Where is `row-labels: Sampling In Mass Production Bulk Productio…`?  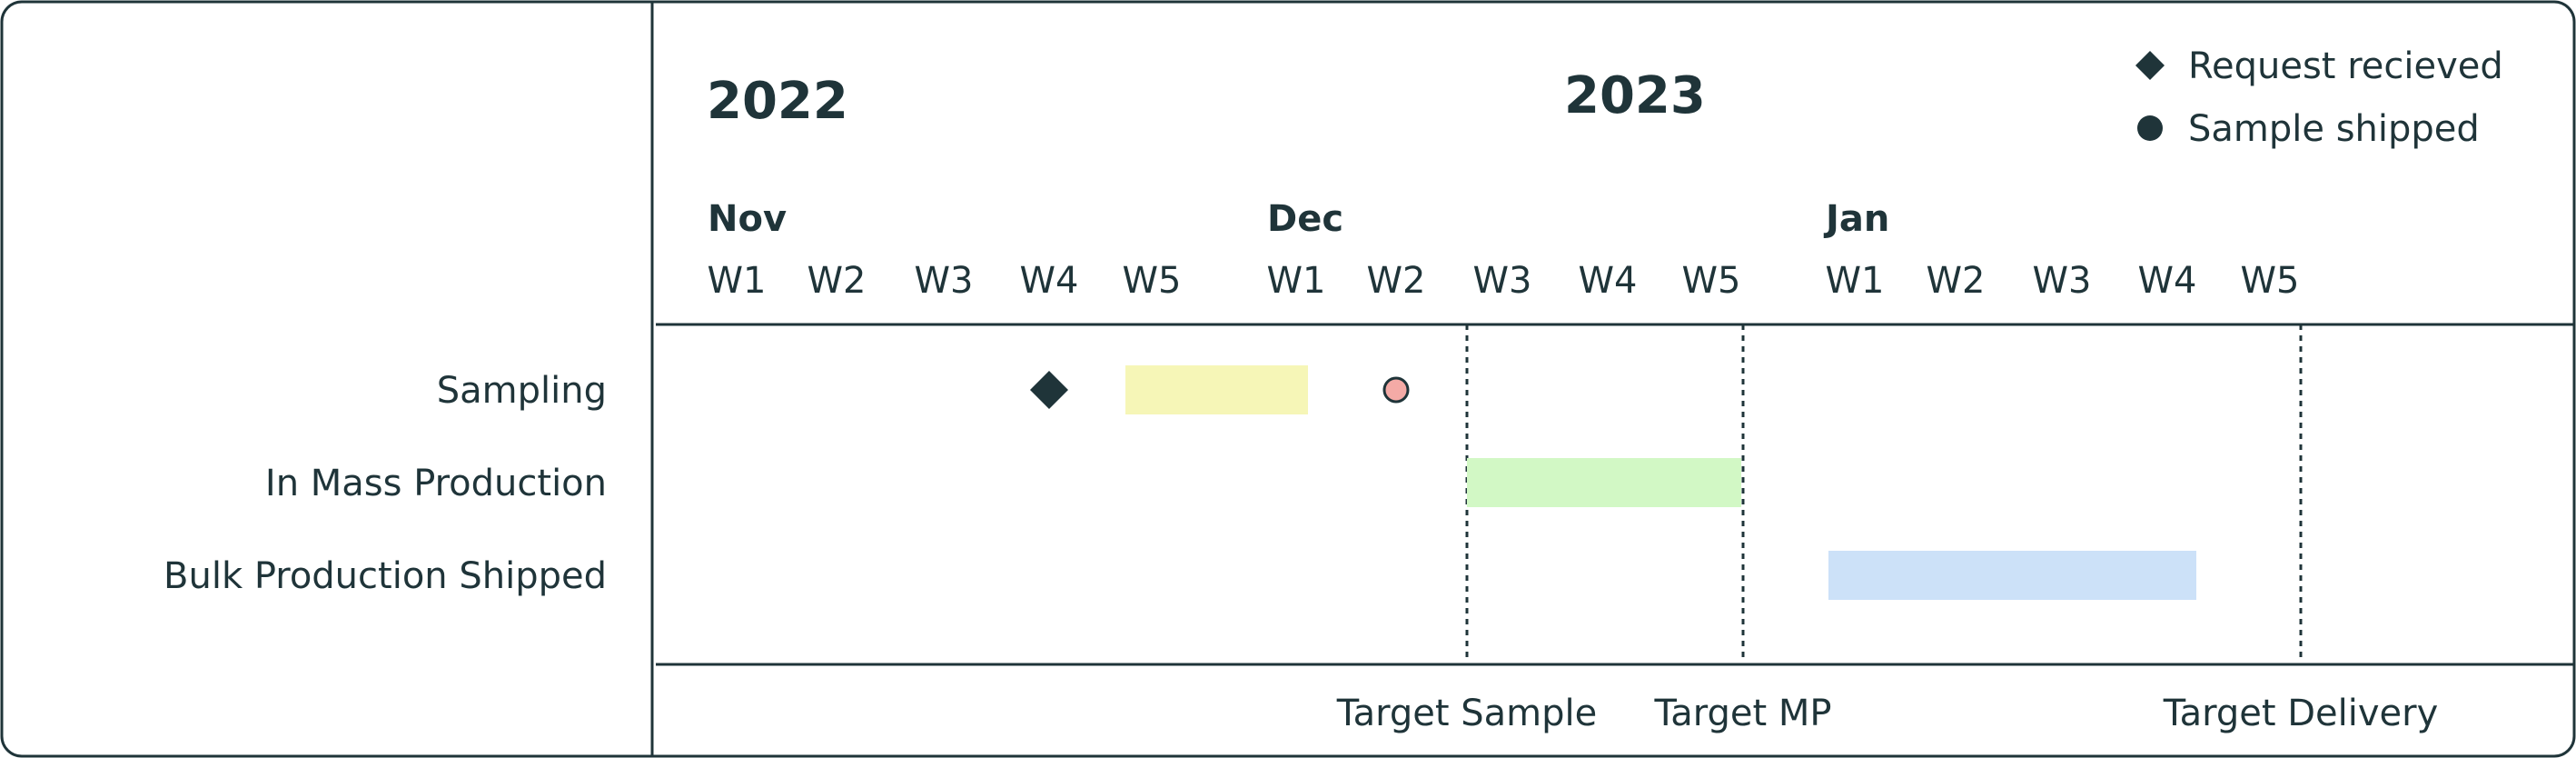 row-labels: Sampling In Mass Production Bulk Productio… is located at coordinates (385, 483).